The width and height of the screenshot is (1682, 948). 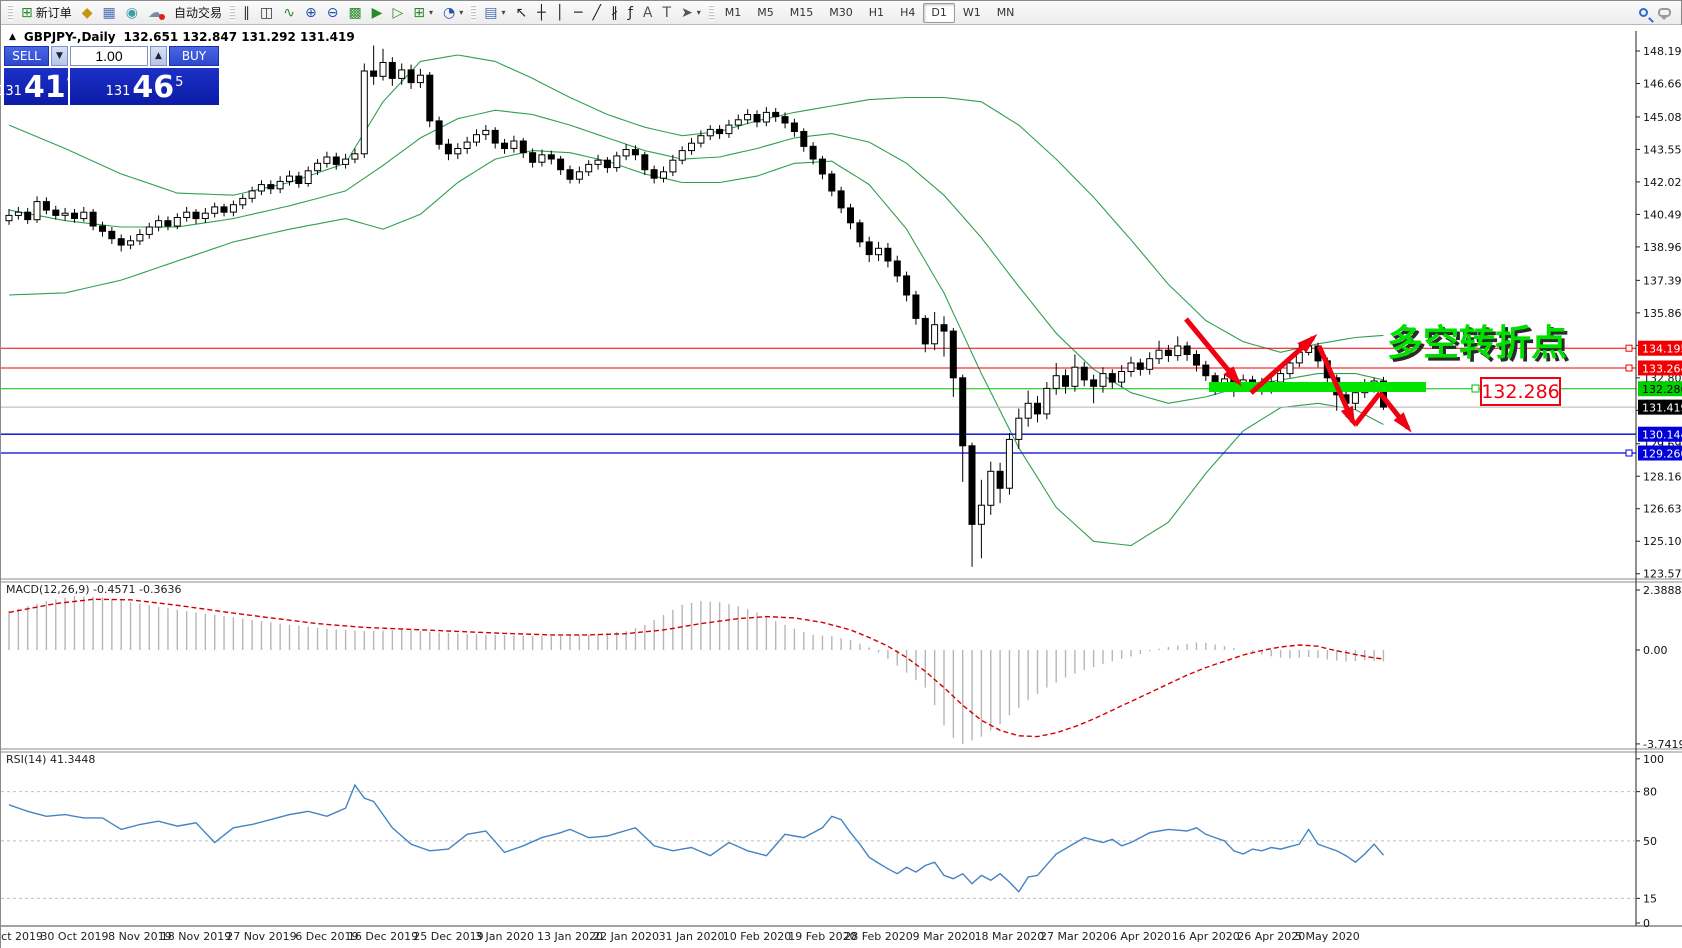 I want to click on candlestick-button: ◫, so click(x=266, y=13).